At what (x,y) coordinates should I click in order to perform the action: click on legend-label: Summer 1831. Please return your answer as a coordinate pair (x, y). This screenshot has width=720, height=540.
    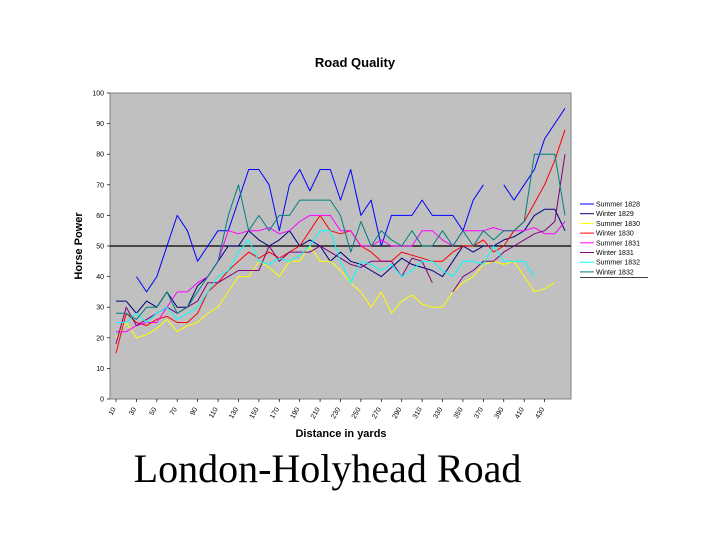
    Looking at the image, I should click on (618, 243).